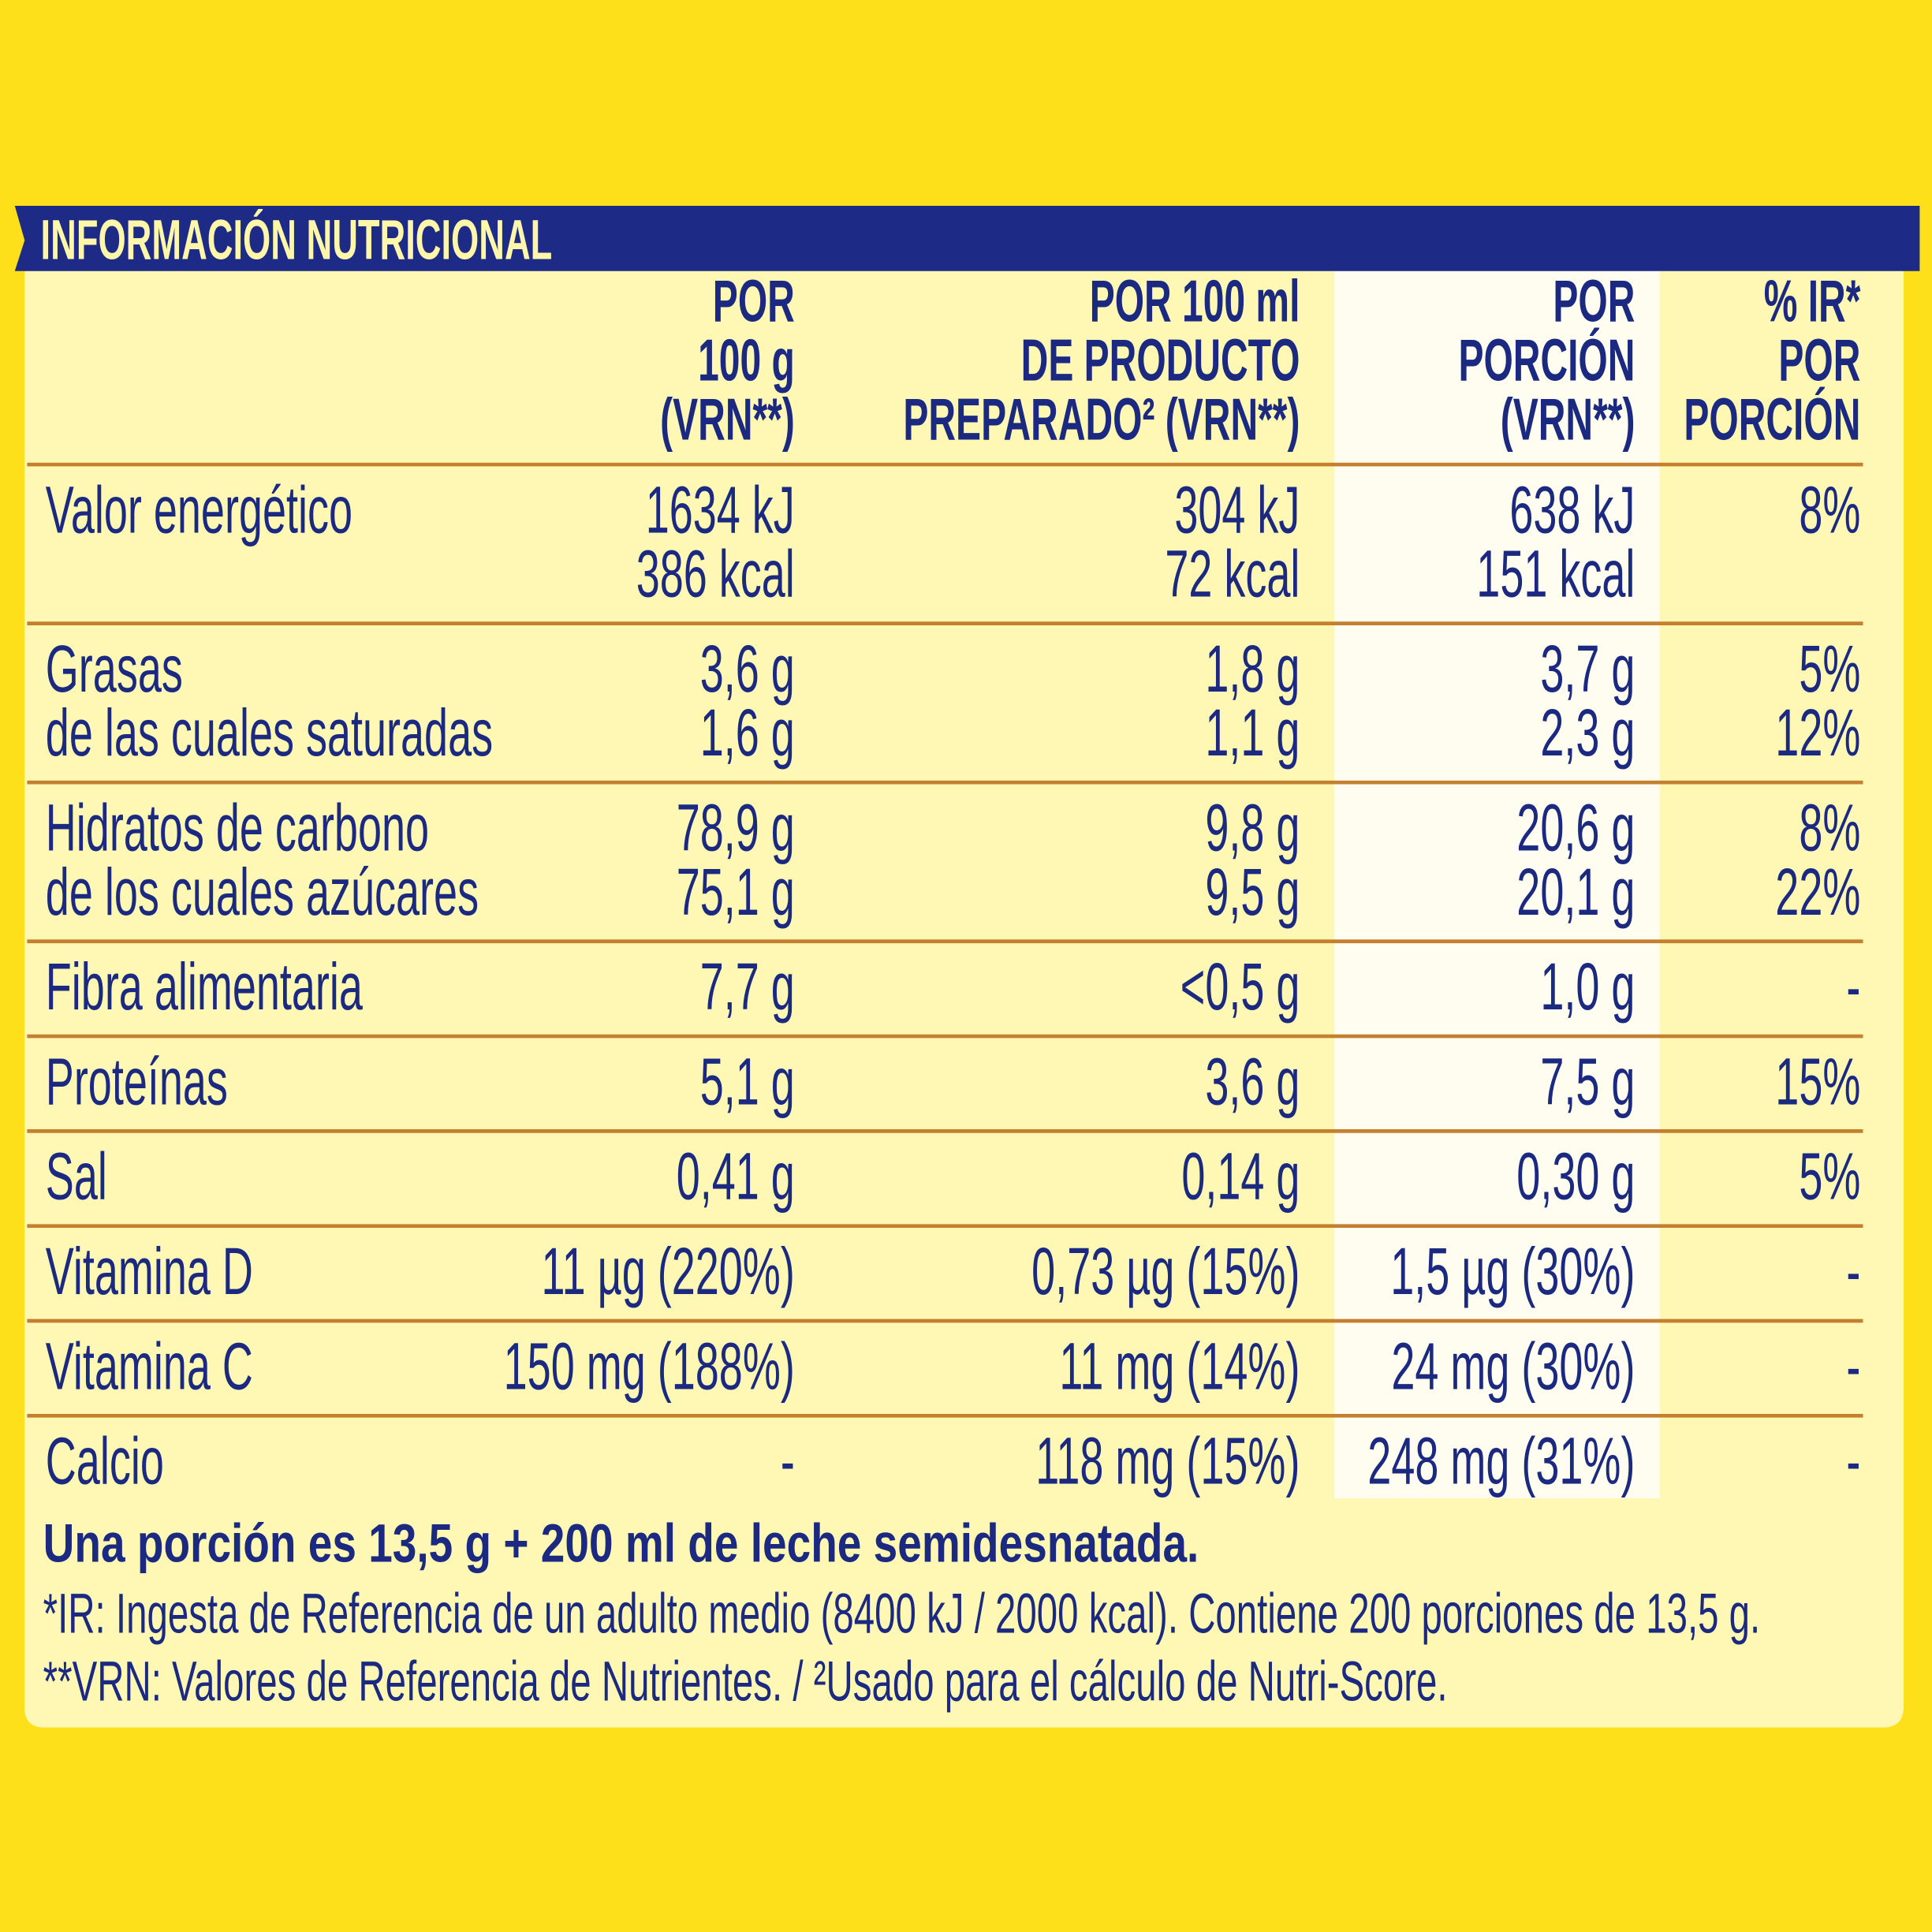 The height and width of the screenshot is (1932, 1932). What do you see at coordinates (1555, 575) in the screenshot?
I see `cell-value: 151 kcal` at bounding box center [1555, 575].